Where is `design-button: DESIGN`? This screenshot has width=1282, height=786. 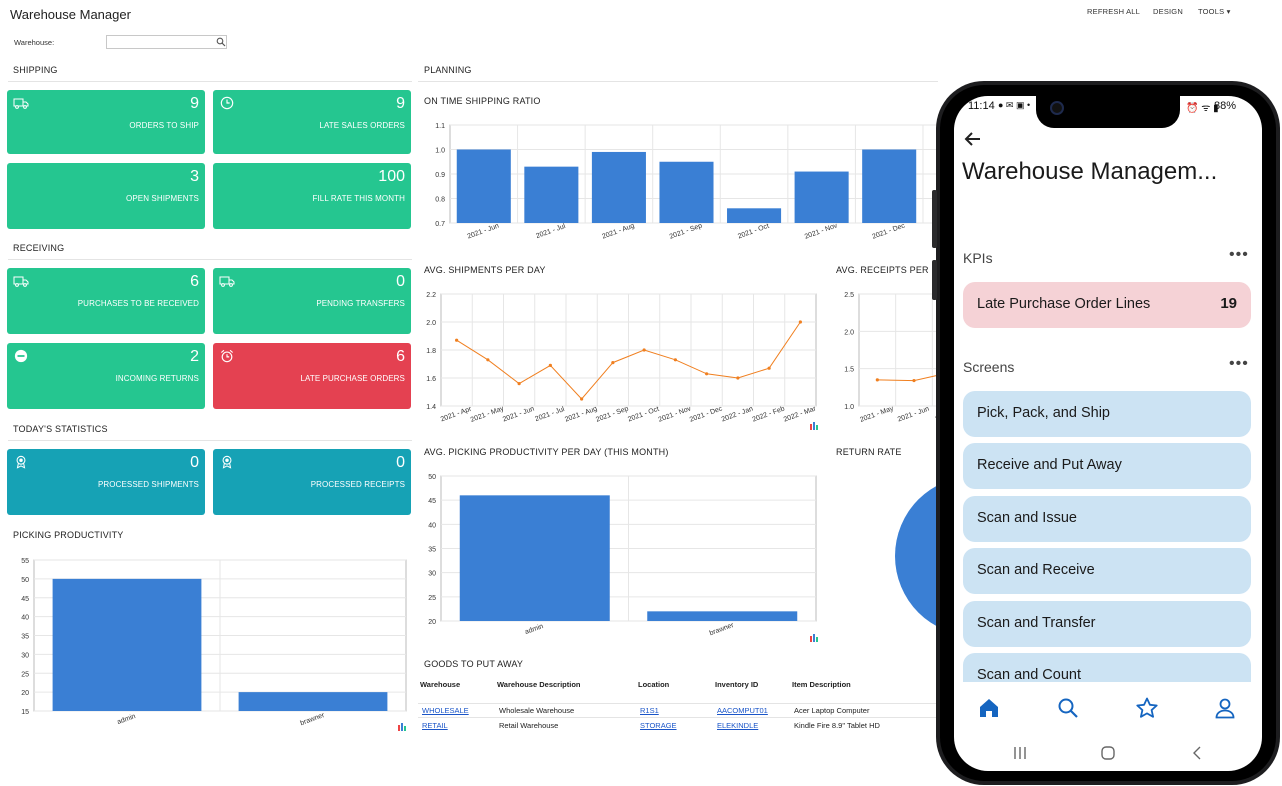 design-button: DESIGN is located at coordinates (1168, 11).